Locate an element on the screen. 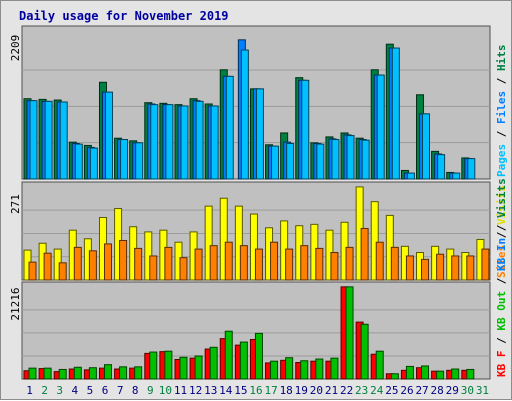  day-label: 21 is located at coordinates (331, 390).